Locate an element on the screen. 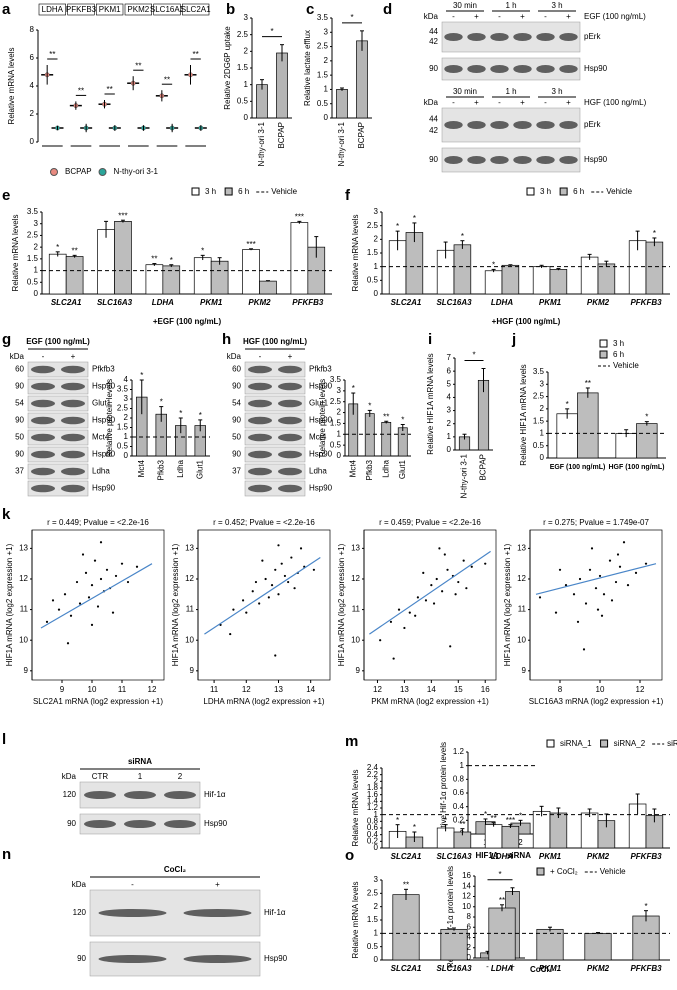  lane-label: CTR is located at coordinates (100, 776).